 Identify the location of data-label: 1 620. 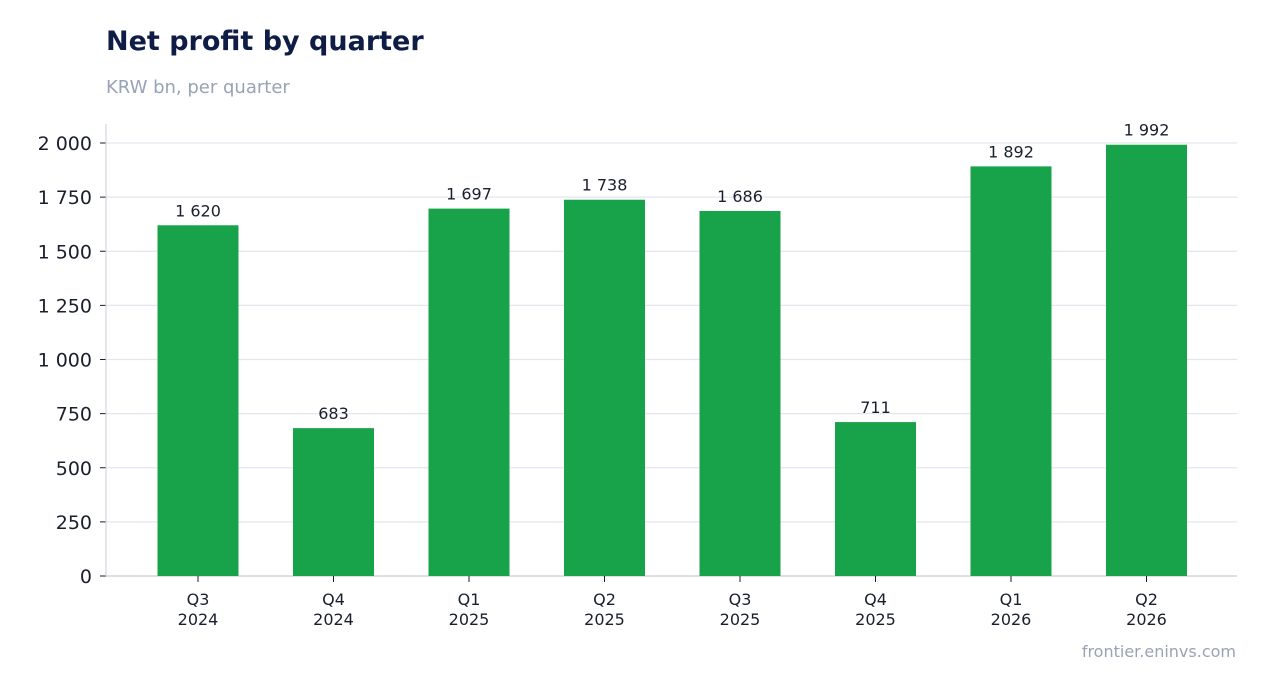
(198, 210).